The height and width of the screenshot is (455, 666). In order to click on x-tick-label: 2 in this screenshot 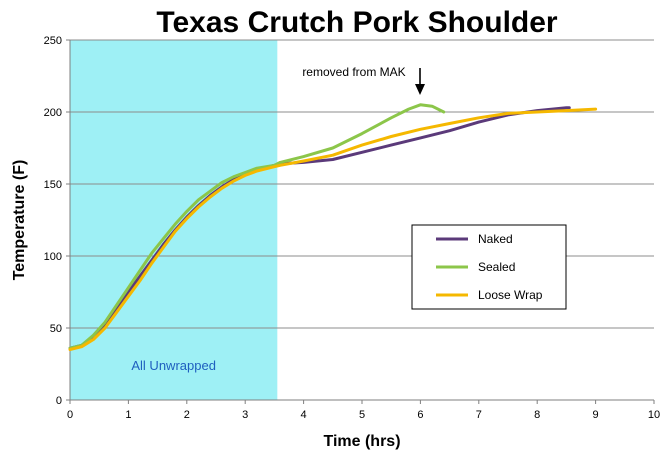, I will do `click(187, 415)`.